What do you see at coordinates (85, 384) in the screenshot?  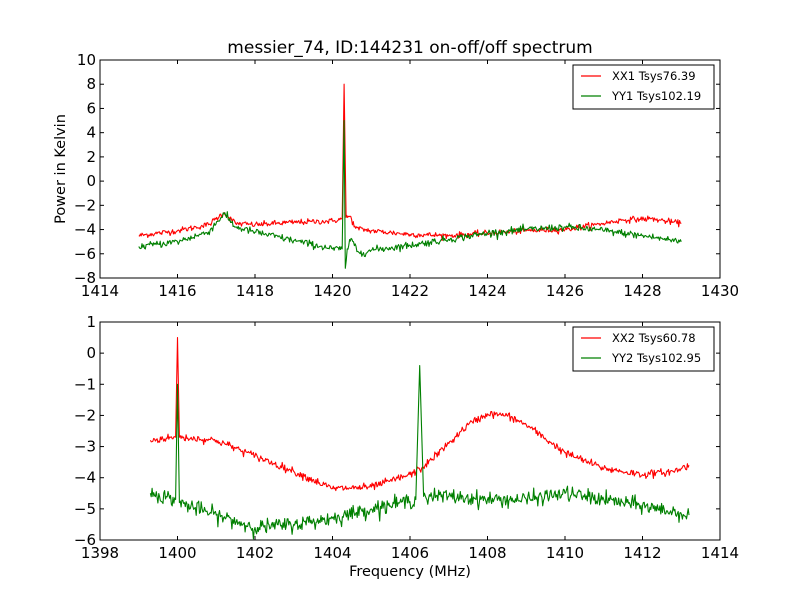 I see `y-tick-label: −1` at bounding box center [85, 384].